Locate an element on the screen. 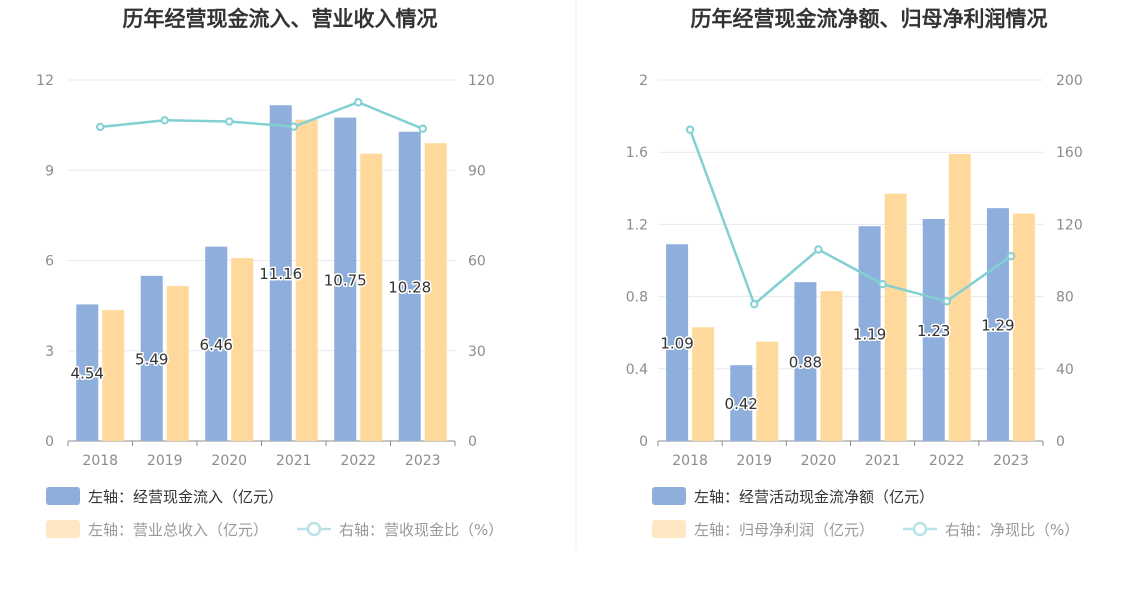 This screenshot has width=1148, height=589. right-axis-tick: 200 is located at coordinates (1069, 81).